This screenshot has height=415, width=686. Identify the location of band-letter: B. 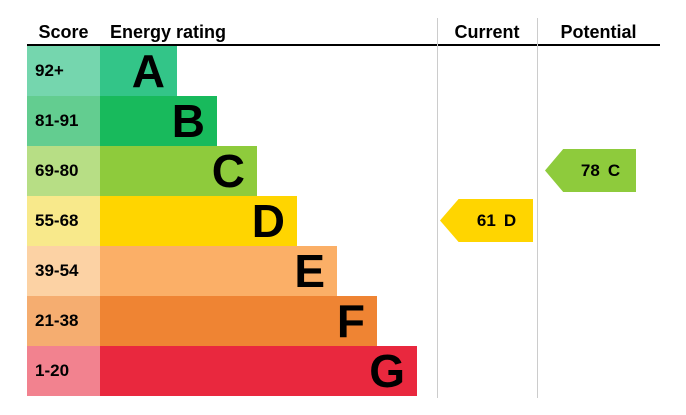
(188, 121).